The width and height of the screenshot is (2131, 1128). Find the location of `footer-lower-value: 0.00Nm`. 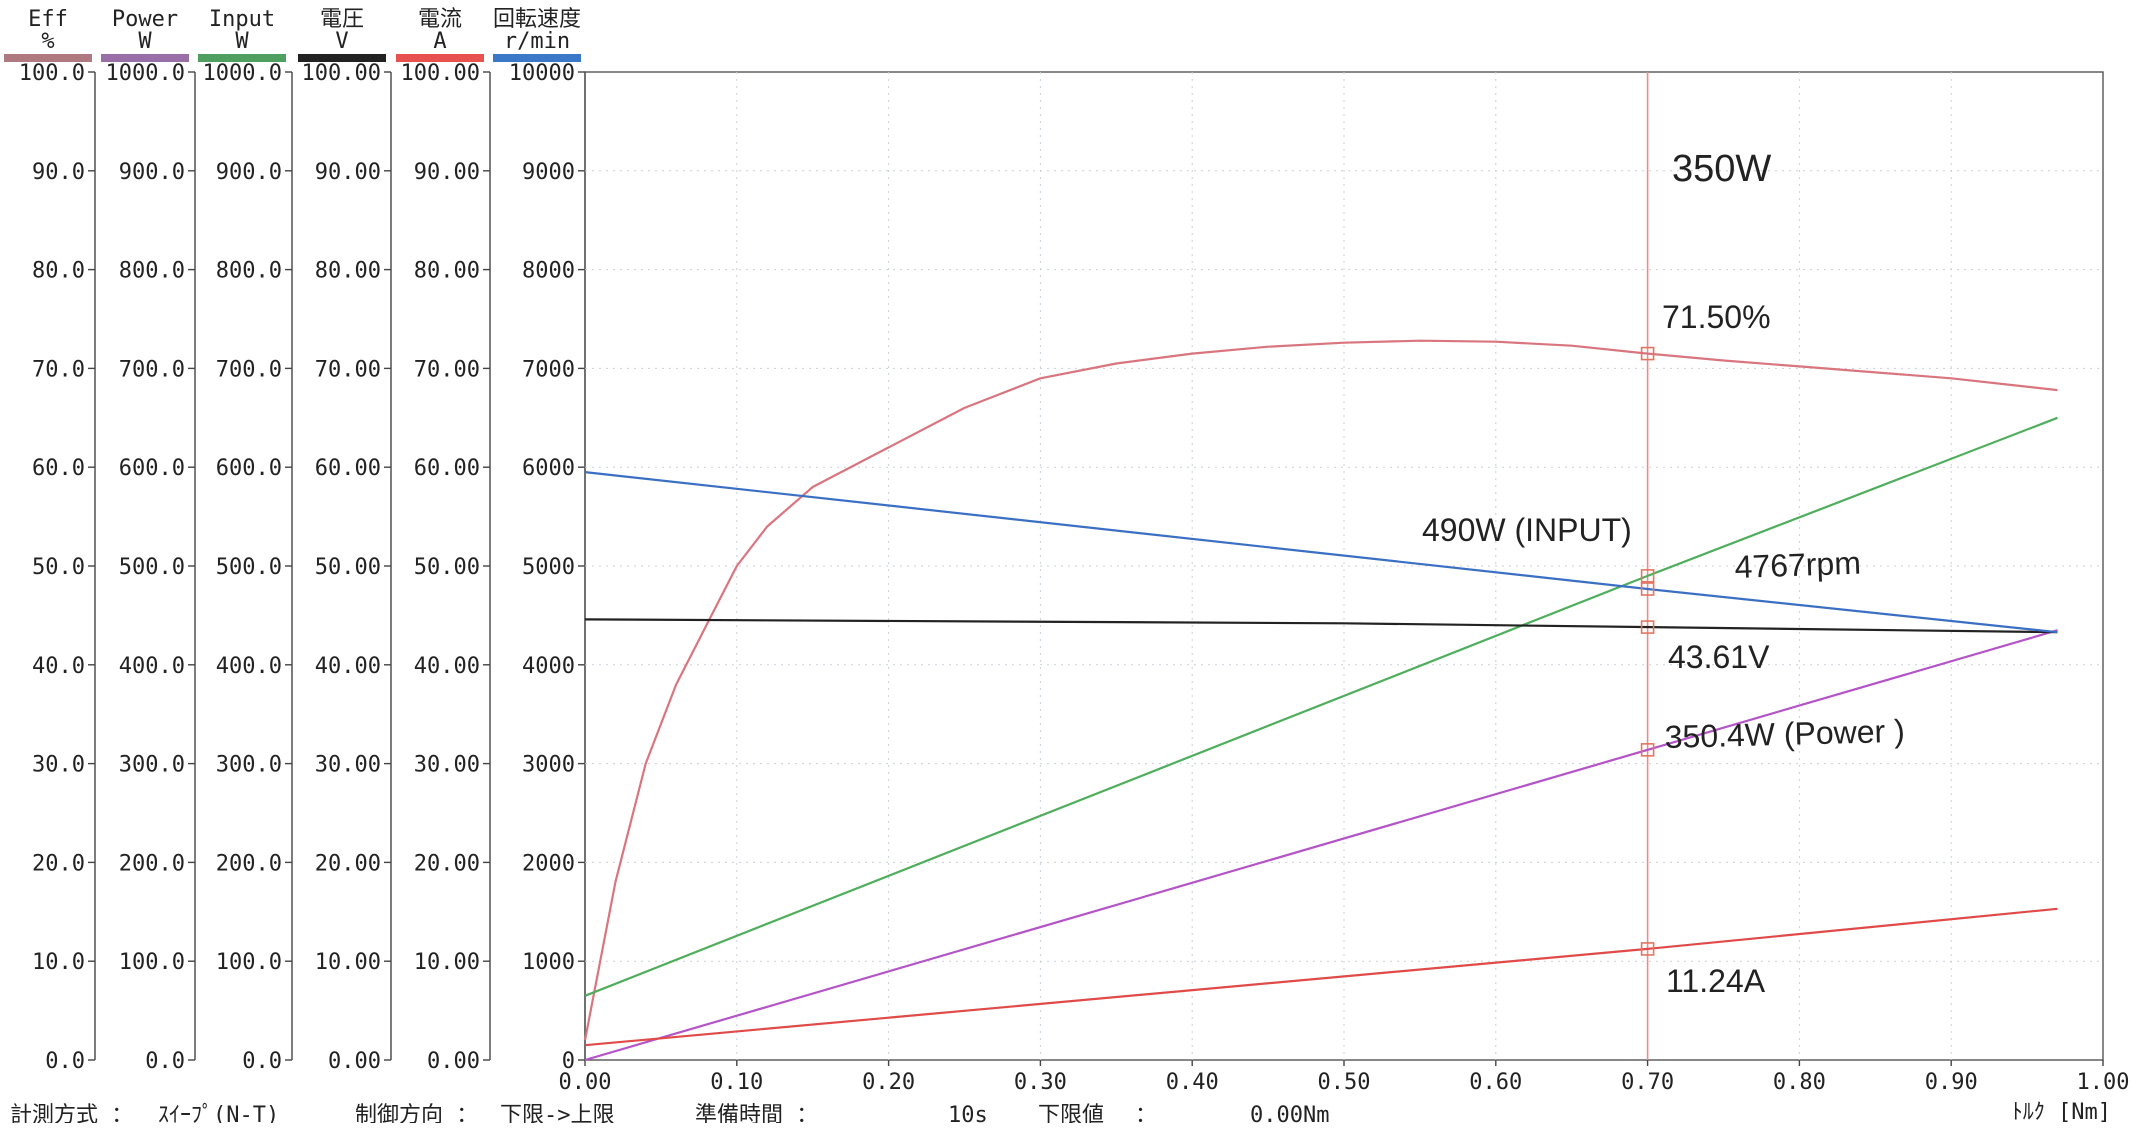

footer-lower-value: 0.00Nm is located at coordinates (1289, 1113).